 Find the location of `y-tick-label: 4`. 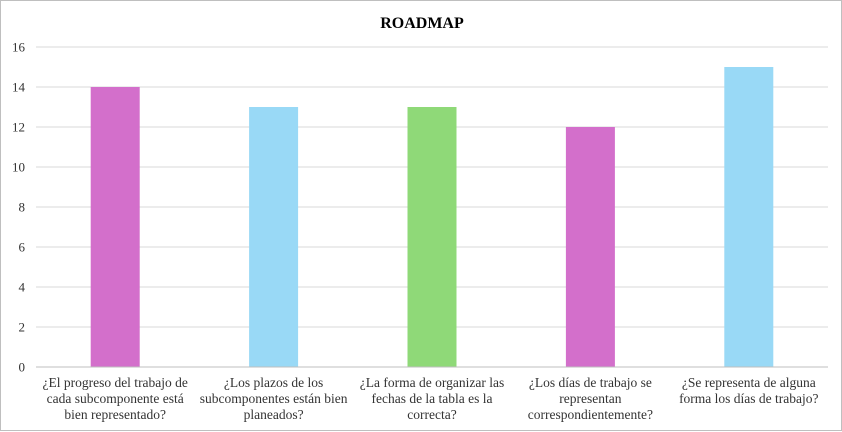

y-tick-label: 4 is located at coordinates (22, 287).